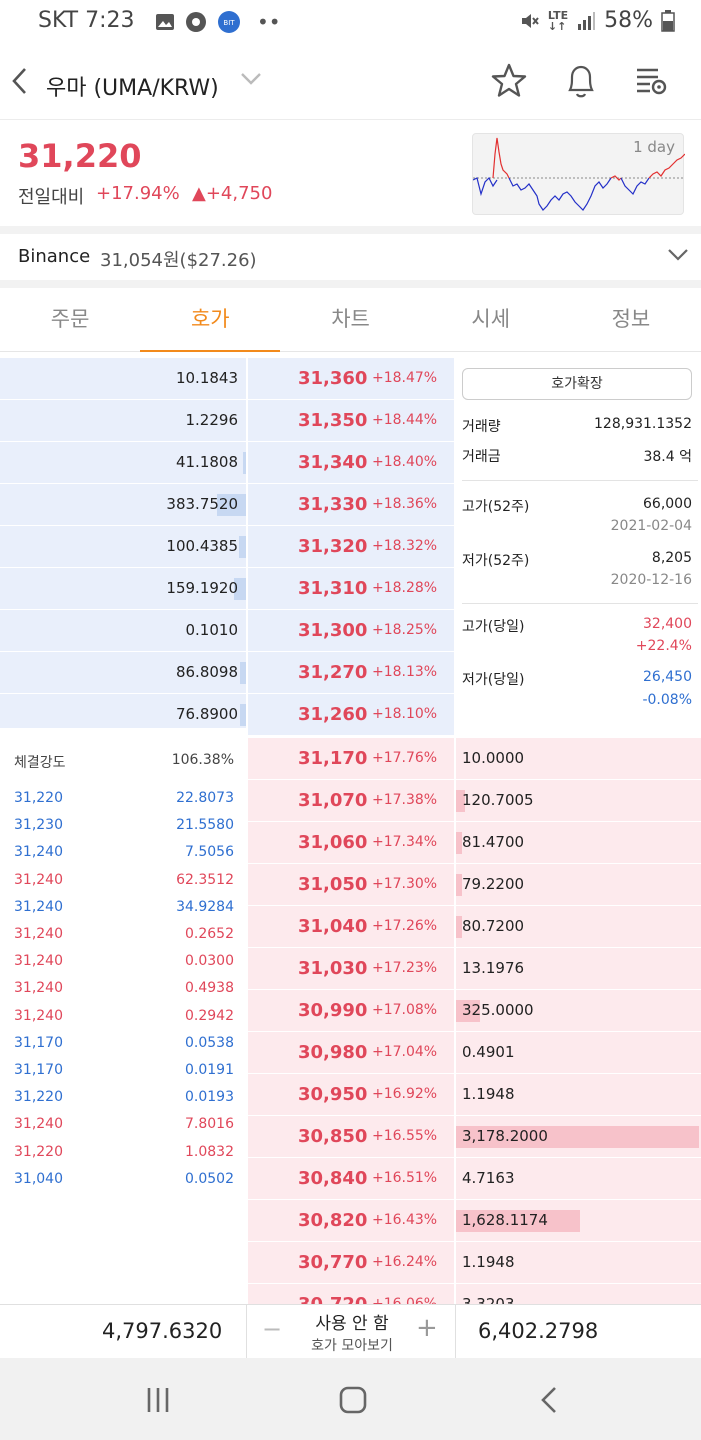 The image size is (701, 1440). I want to click on ask-rate: +18.36%, so click(405, 504).